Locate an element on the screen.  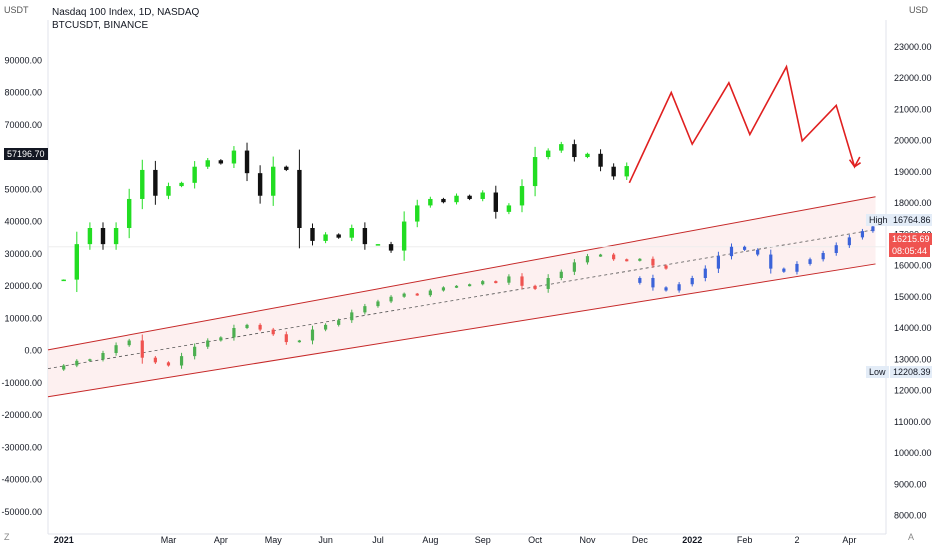
chart-title: Nasdaq 100 Index, 1D, NASDAQ is located at coordinates (126, 12).